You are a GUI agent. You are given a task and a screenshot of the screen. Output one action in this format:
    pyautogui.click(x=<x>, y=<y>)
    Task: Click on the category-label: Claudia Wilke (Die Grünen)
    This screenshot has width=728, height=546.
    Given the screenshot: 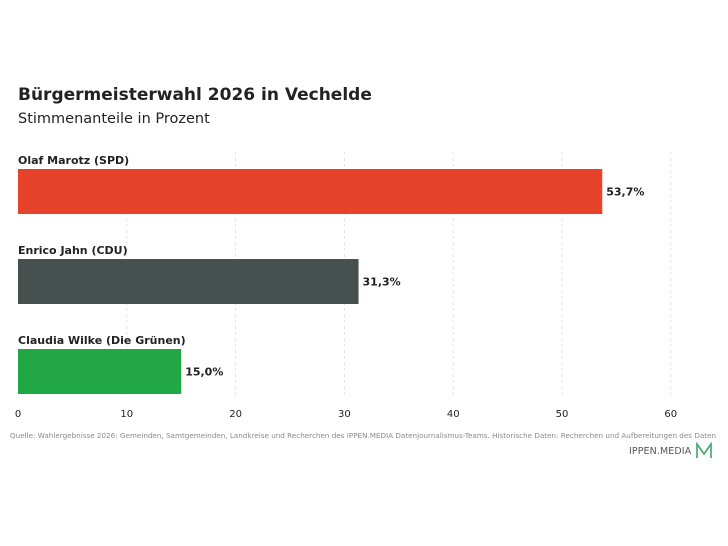 What is the action you would take?
    pyautogui.click(x=102, y=340)
    